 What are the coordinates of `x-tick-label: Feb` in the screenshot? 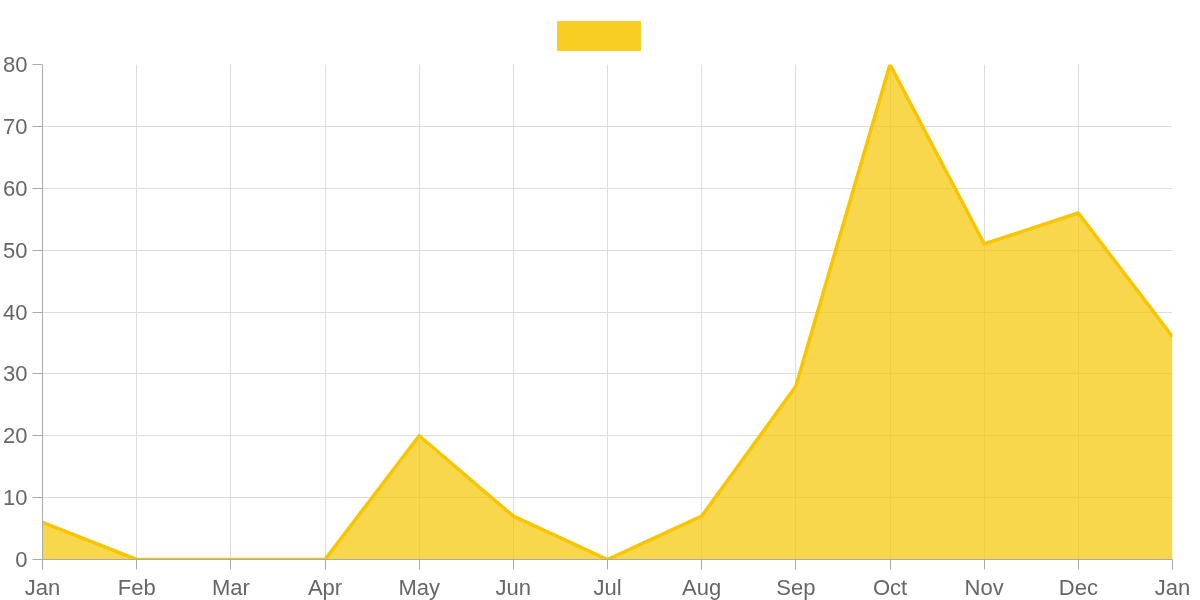 It's located at (136, 587).